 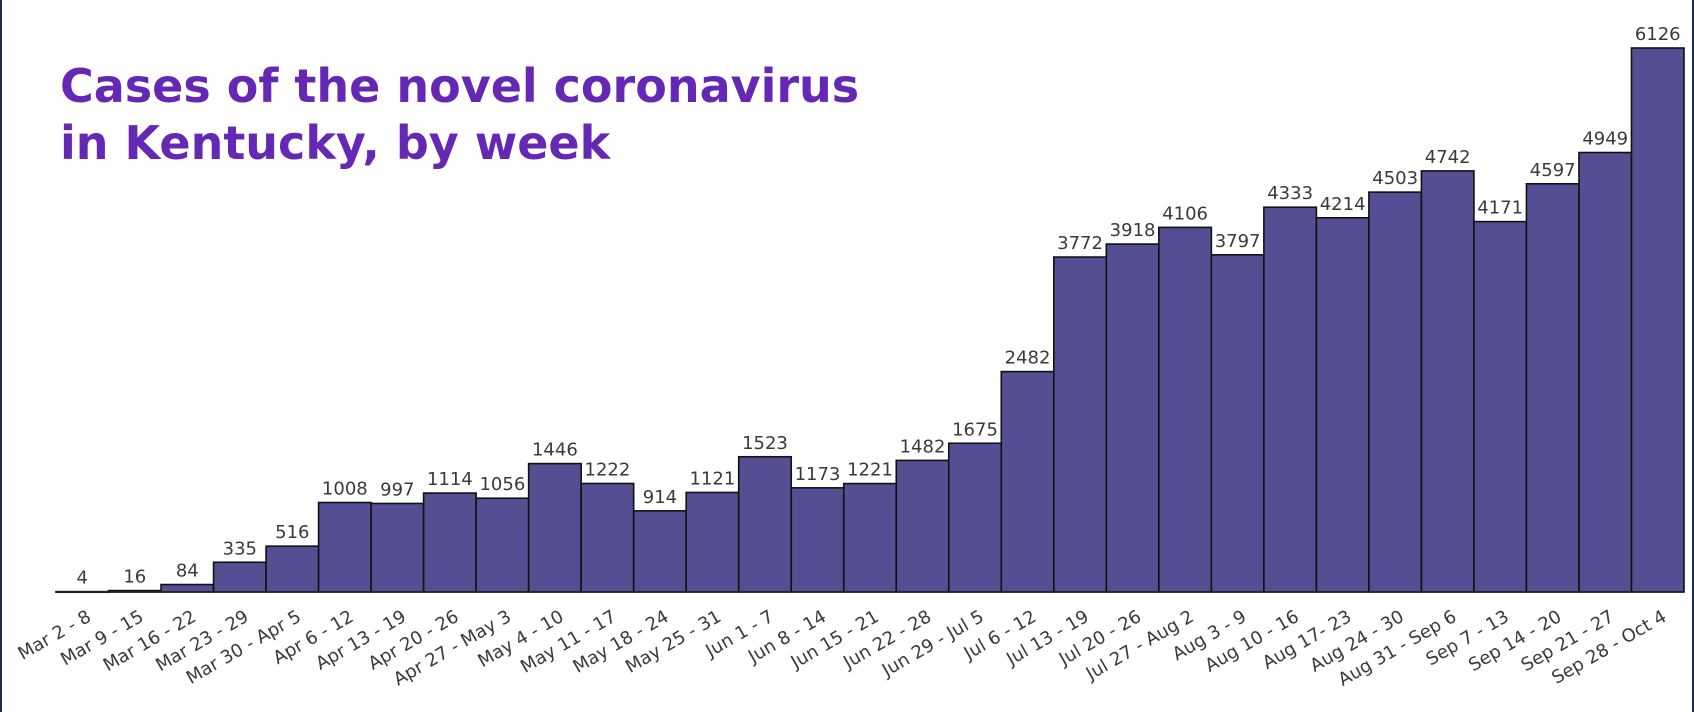 What do you see at coordinates (818, 474) in the screenshot?
I see `bar-value-label: 1173` at bounding box center [818, 474].